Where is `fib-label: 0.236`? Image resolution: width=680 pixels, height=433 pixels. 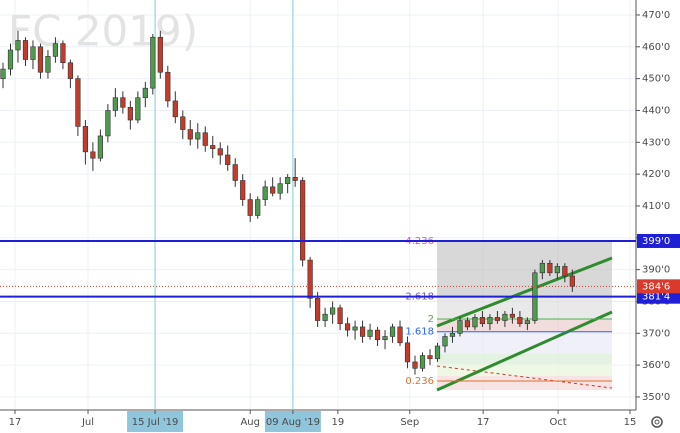 fib-label: 0.236 is located at coordinates (419, 381).